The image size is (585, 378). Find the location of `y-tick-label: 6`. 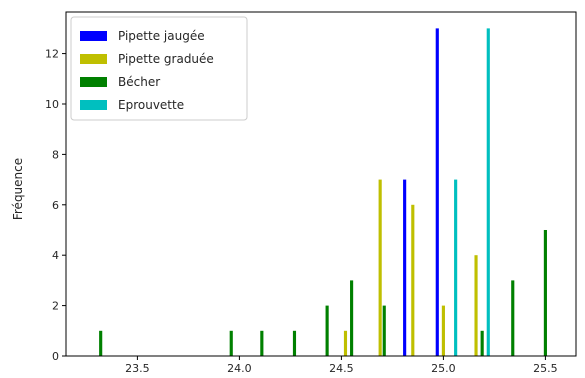

y-tick-label: 6 is located at coordinates (55, 205).